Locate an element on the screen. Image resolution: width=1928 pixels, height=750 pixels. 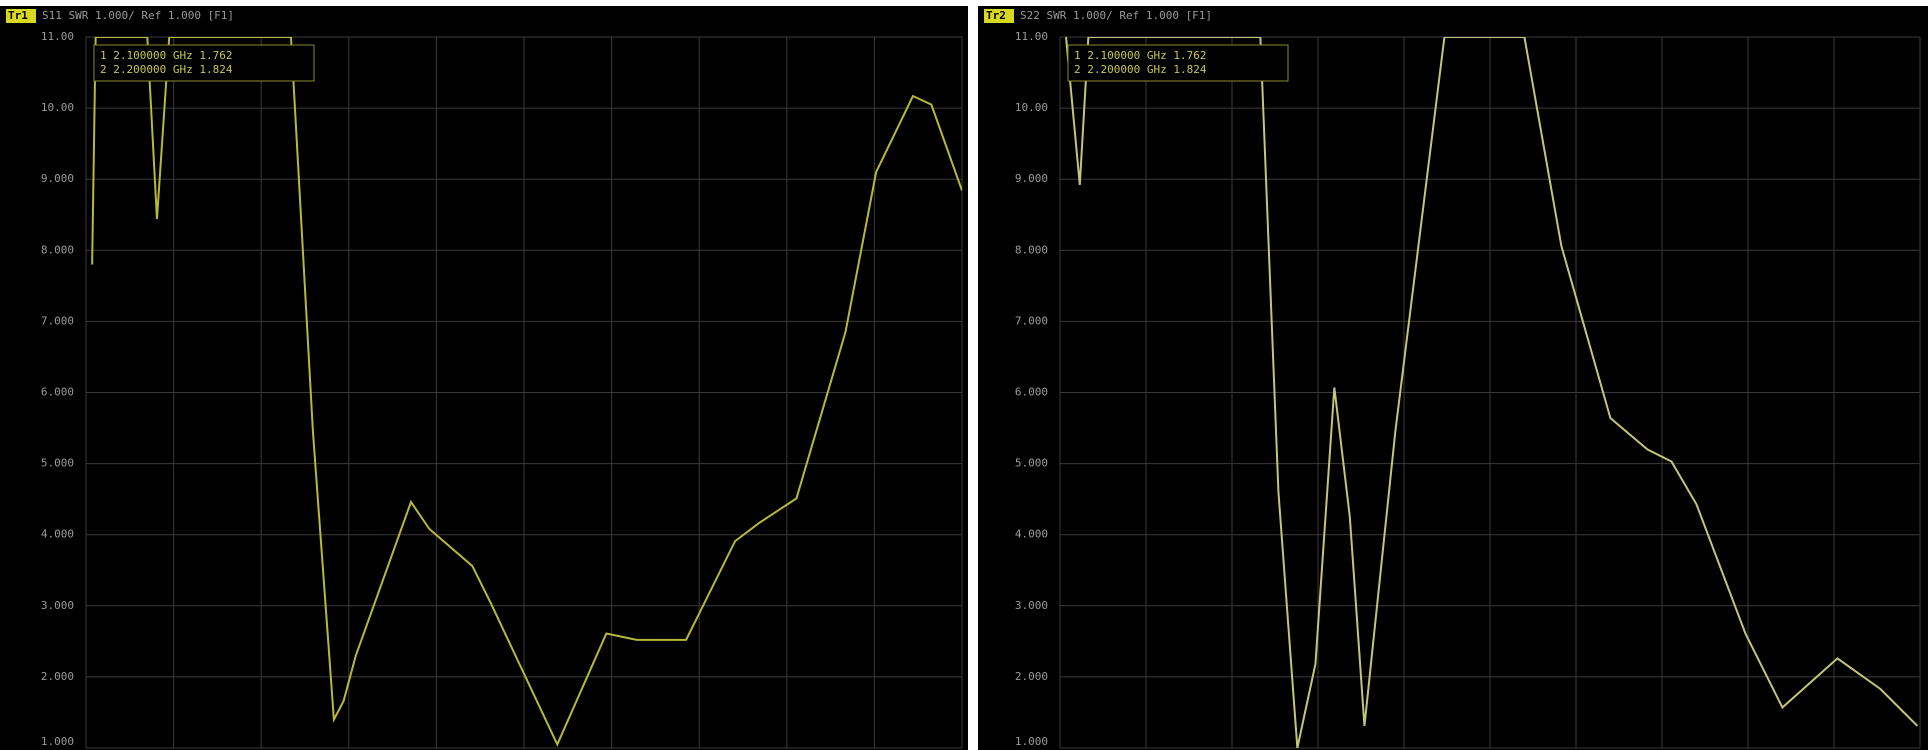
chart-title: S22 SWR 1.000/ Ref 1.000 [F1] is located at coordinates (1116, 15).